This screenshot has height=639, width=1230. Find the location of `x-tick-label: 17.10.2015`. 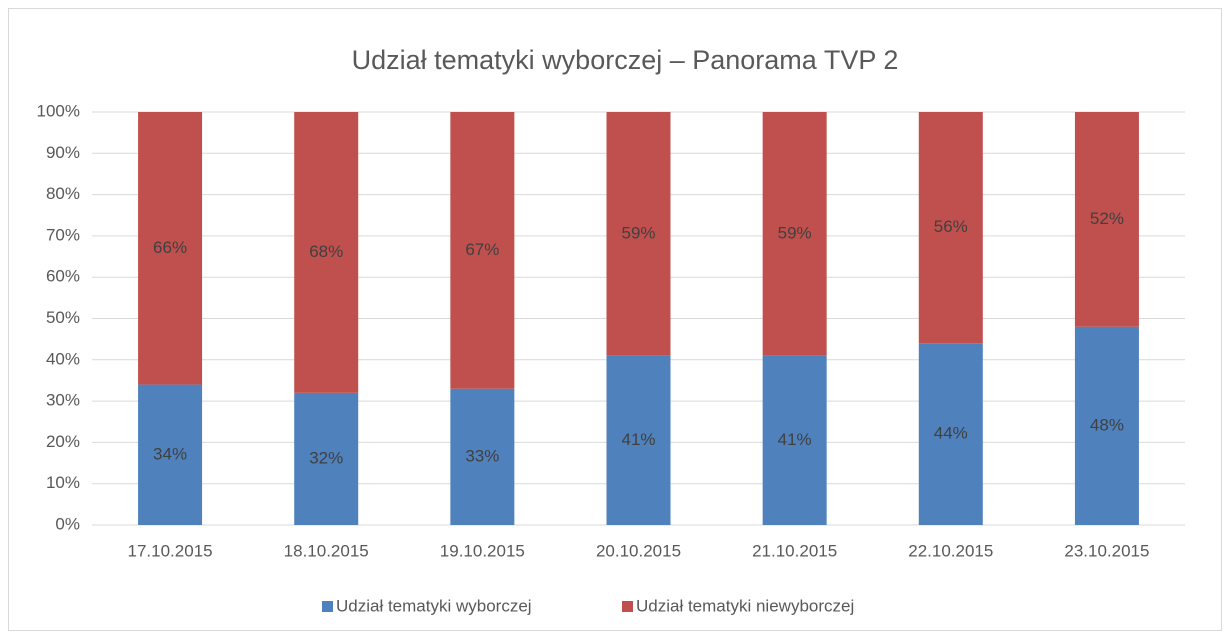

x-tick-label: 17.10.2015 is located at coordinates (170, 550).